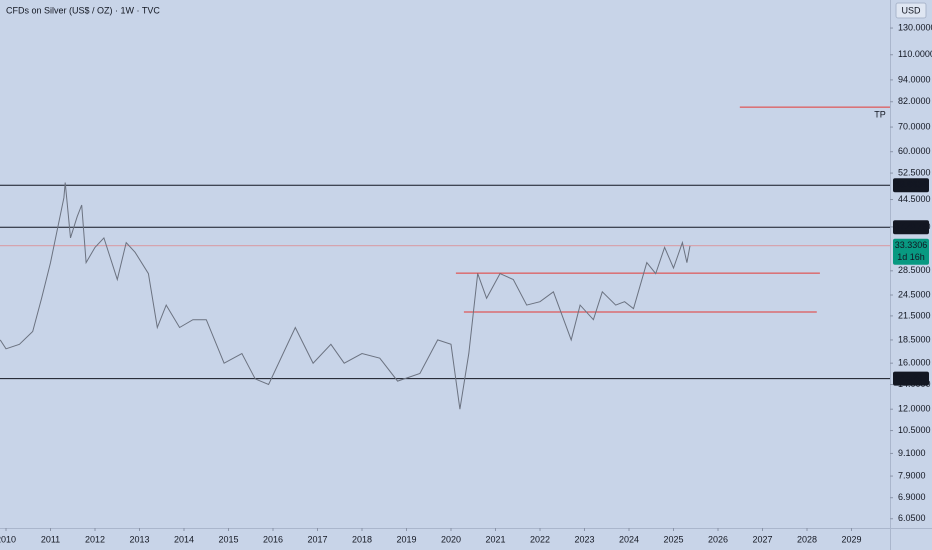 The width and height of the screenshot is (932, 550). I want to click on countdown: 1d 16h, so click(911, 257).